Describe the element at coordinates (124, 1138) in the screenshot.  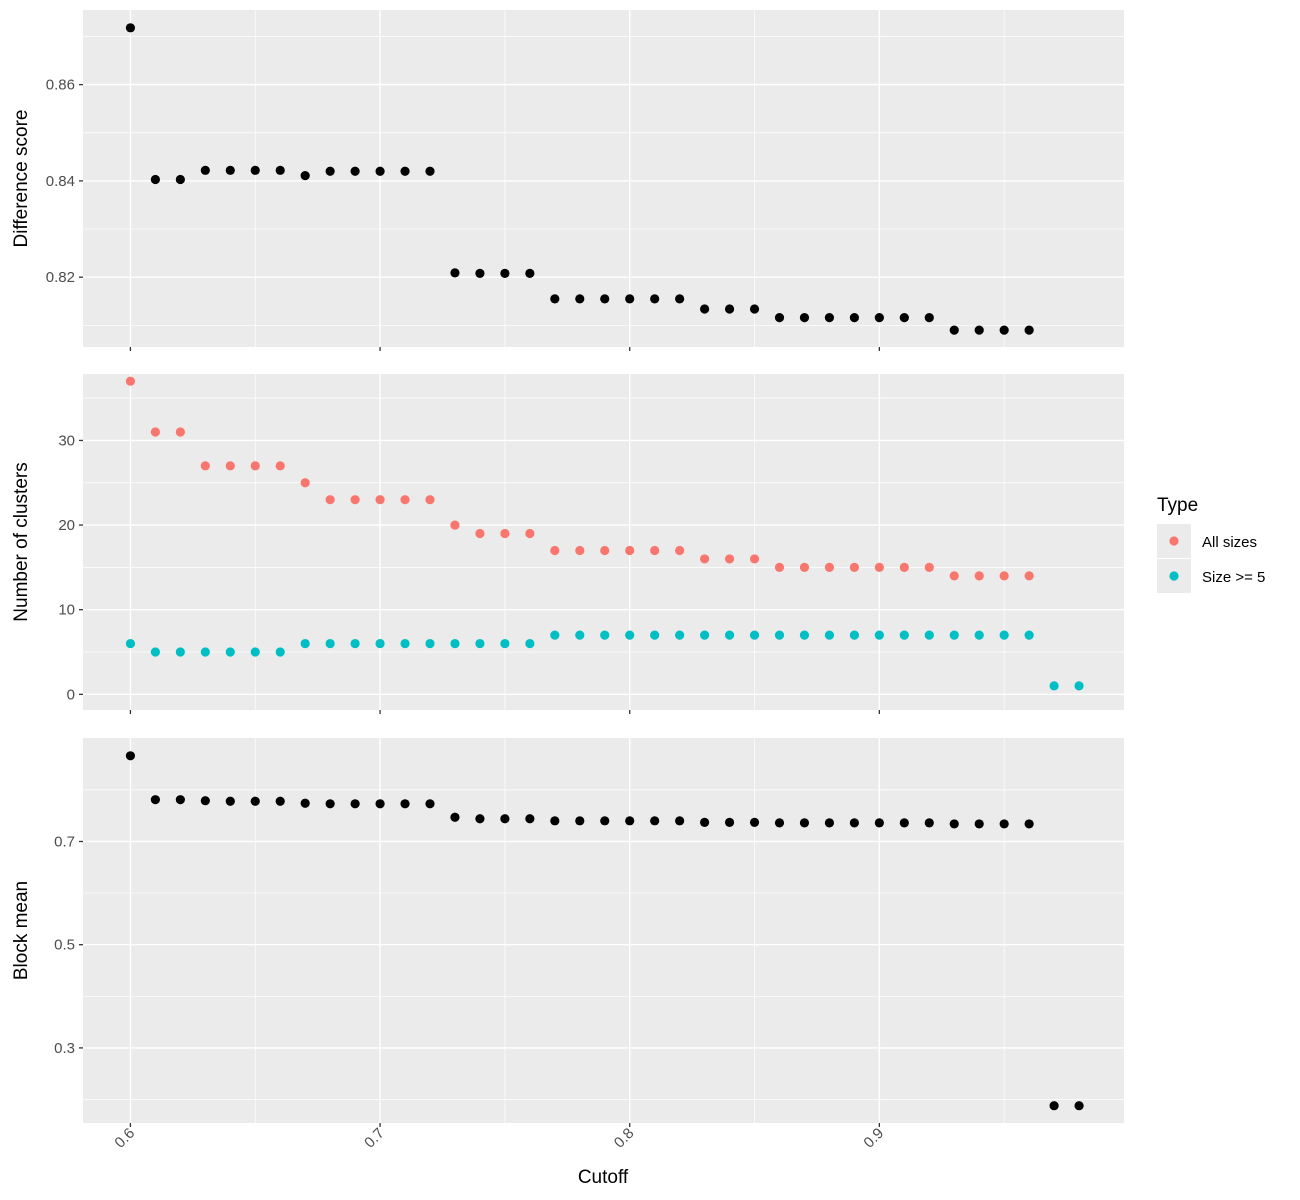
I see `x-tick-label: 0.6` at that location.